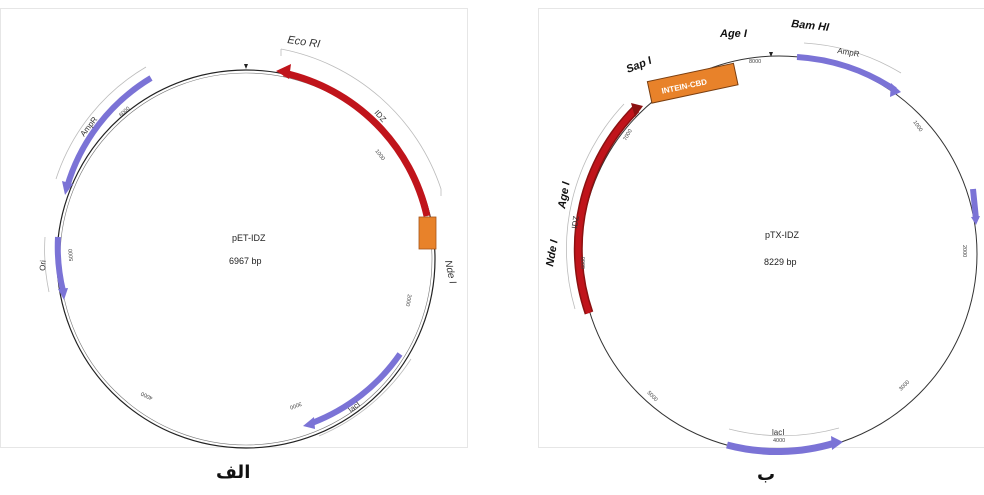 This screenshot has height=495, width=984. Describe the element at coordinates (304, 42) in the screenshot. I see `site-eco-ri: Eco RI` at that location.